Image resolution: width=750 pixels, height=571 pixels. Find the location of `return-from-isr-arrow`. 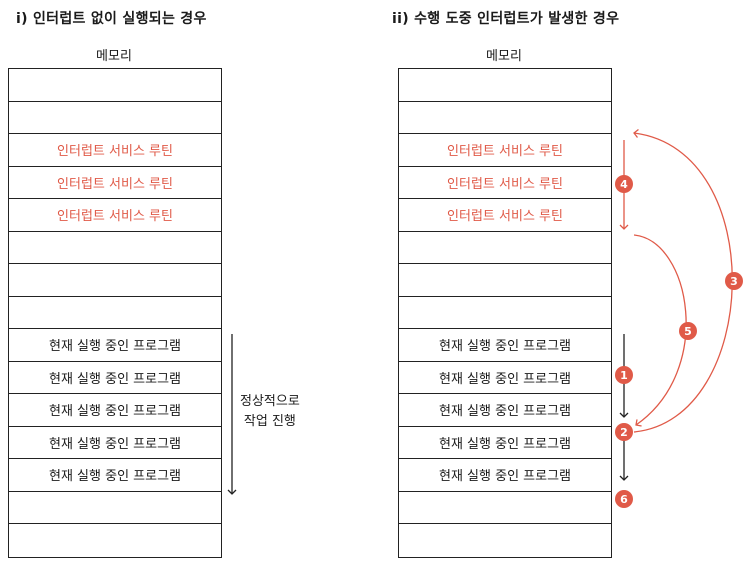

return-from-isr-arrow is located at coordinates (660, 330).